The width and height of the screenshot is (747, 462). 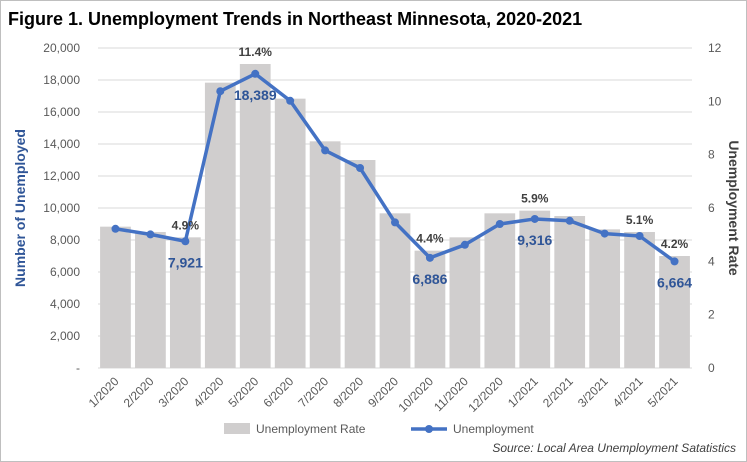 What do you see at coordinates (429, 279) in the screenshot?
I see `unemployed-data-label: 6,886` at bounding box center [429, 279].